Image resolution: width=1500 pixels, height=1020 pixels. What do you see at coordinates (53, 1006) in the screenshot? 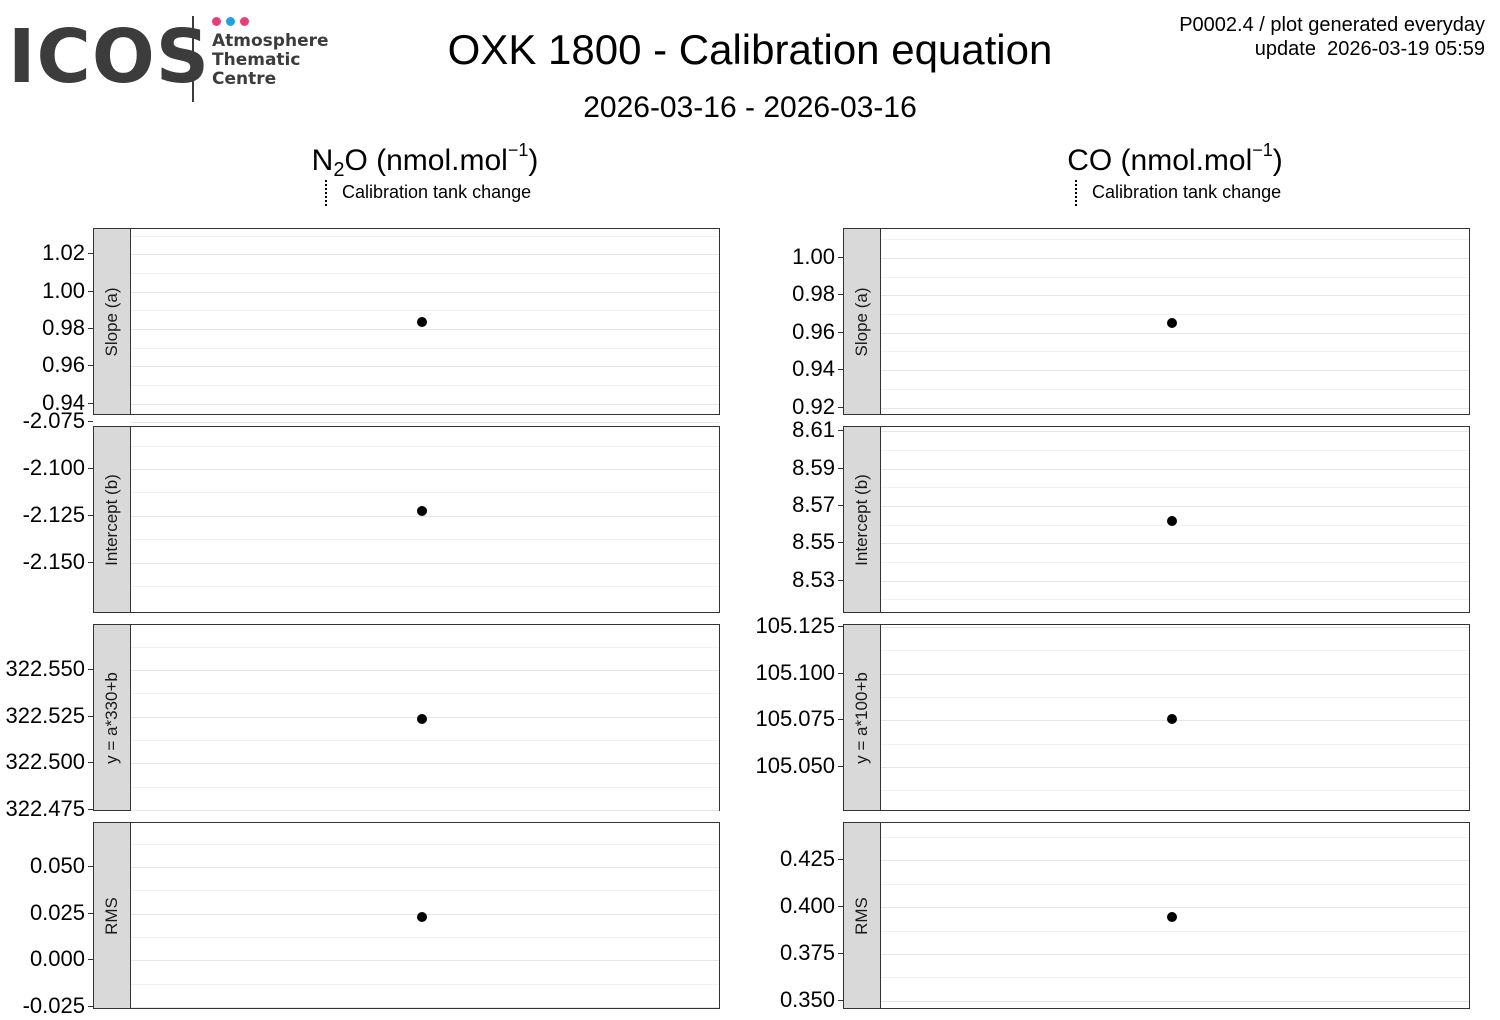
I see `y-tick-label: -0.025` at bounding box center [53, 1006].